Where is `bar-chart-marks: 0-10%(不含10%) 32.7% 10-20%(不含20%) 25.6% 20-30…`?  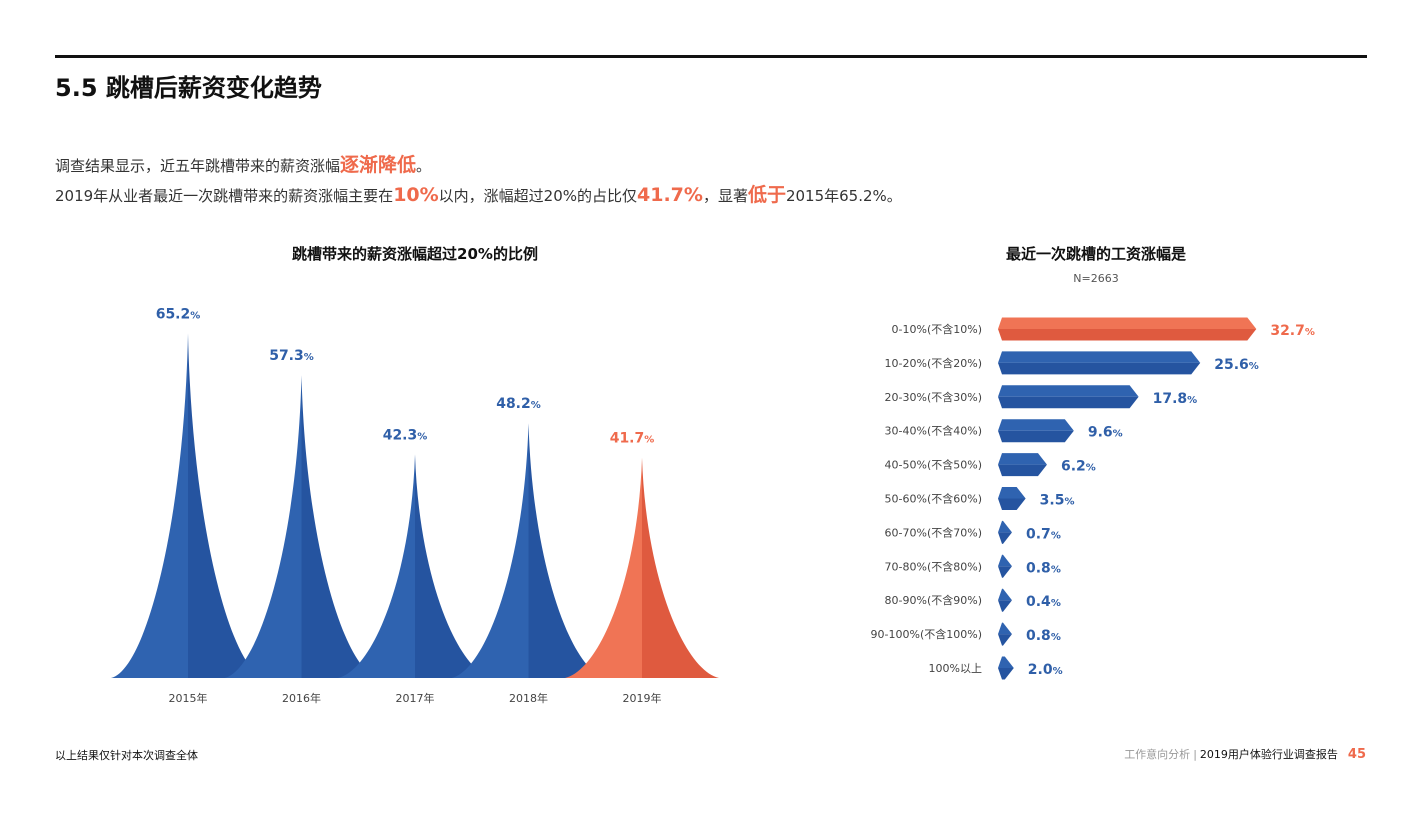 bar-chart-marks: 0-10%(不含10%) 32.7% 10-20%(不含20%) 25.6% 20-30… is located at coordinates (1093, 498).